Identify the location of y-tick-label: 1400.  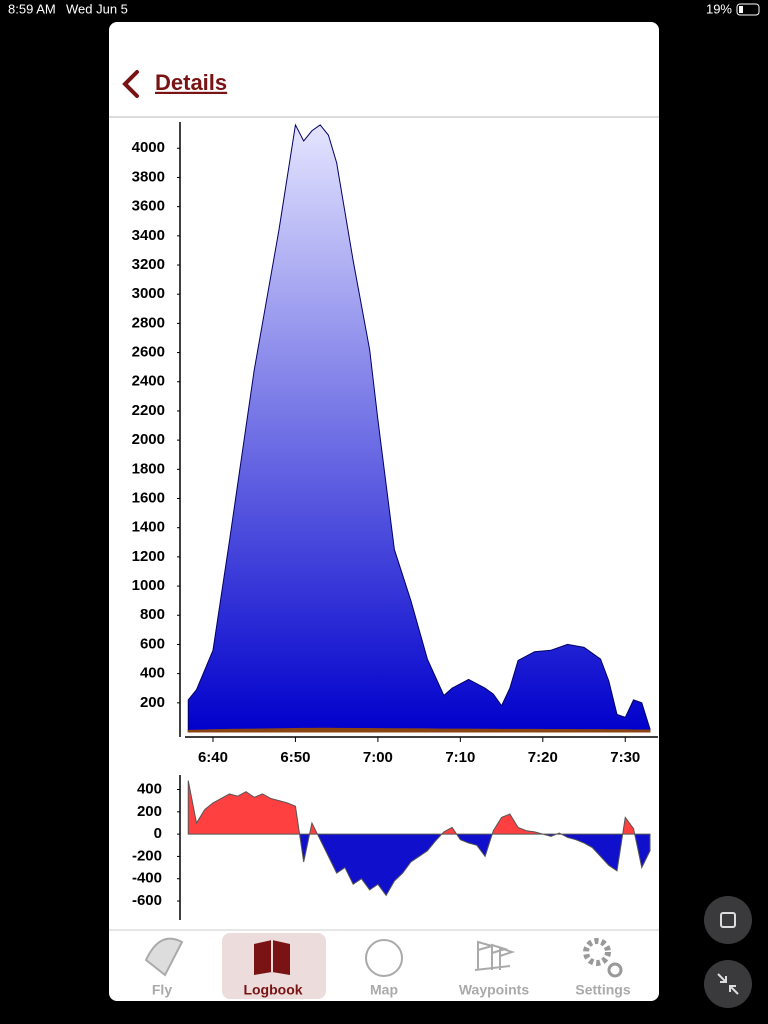
(148, 527).